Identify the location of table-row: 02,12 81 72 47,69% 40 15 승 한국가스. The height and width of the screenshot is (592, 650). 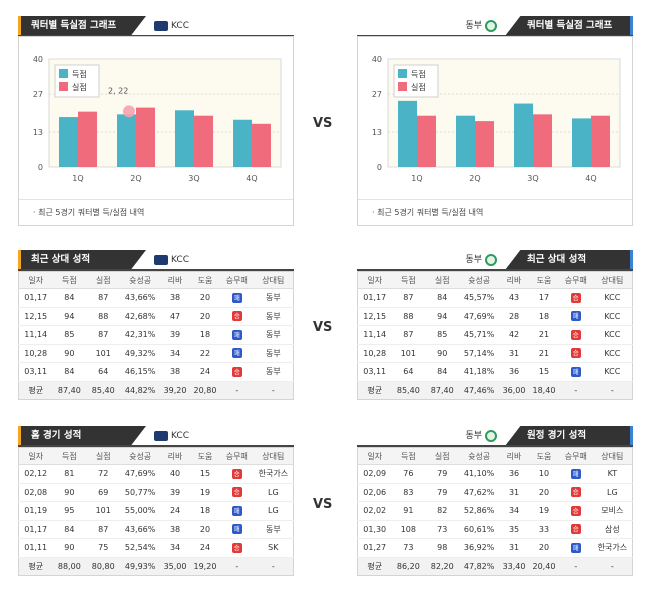
(156, 474).